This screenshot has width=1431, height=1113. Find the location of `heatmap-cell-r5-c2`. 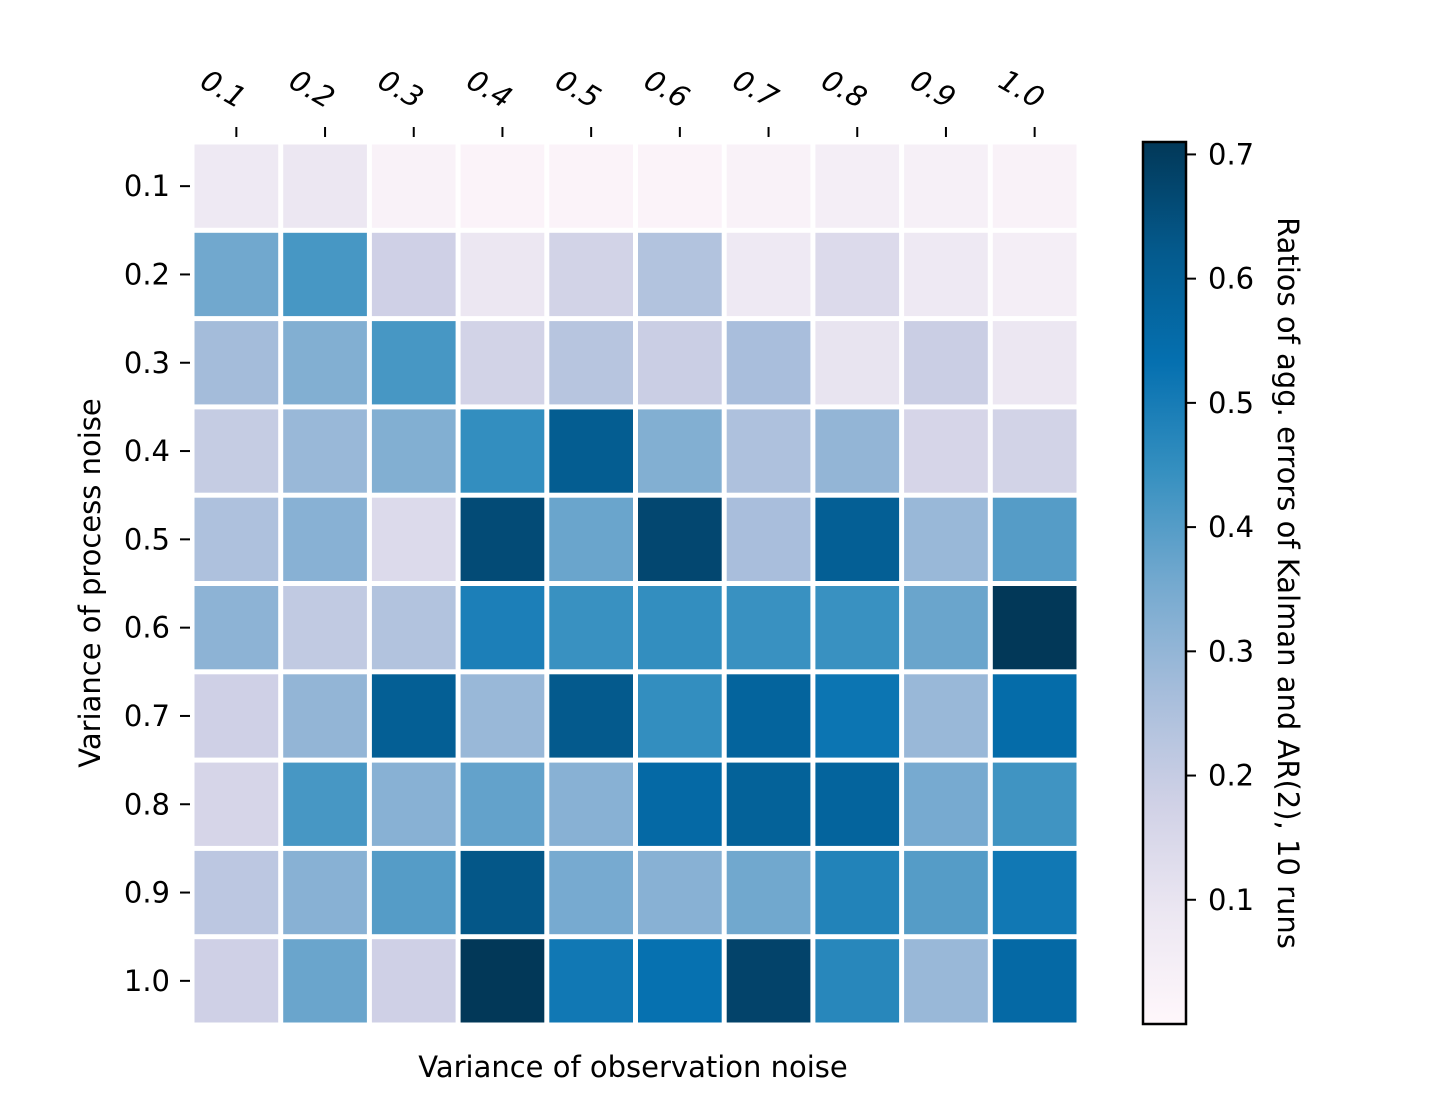

heatmap-cell-r5-c2 is located at coordinates (325, 539).